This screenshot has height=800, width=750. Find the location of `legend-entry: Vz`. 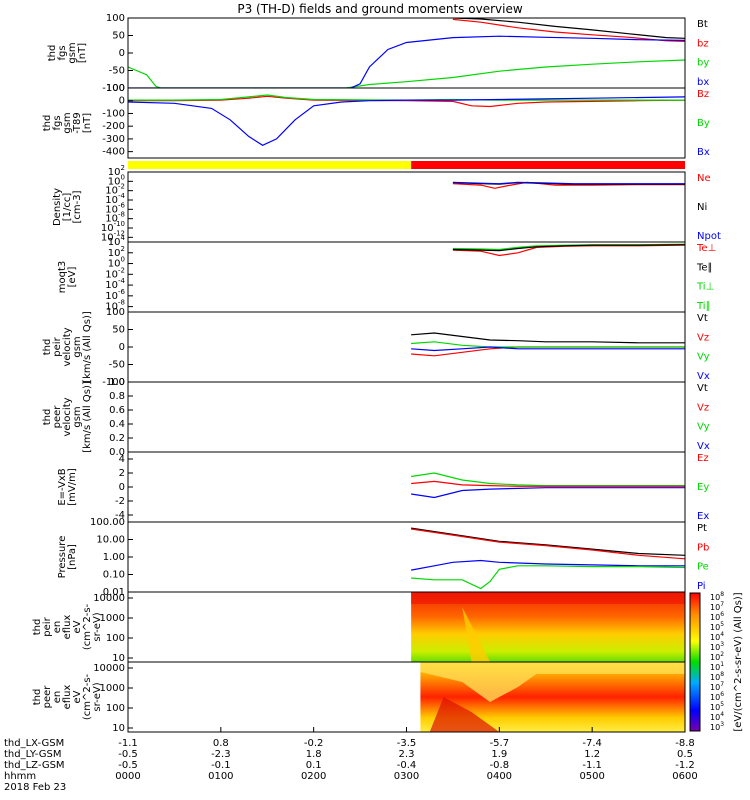

legend-entry: Vz is located at coordinates (703, 407).